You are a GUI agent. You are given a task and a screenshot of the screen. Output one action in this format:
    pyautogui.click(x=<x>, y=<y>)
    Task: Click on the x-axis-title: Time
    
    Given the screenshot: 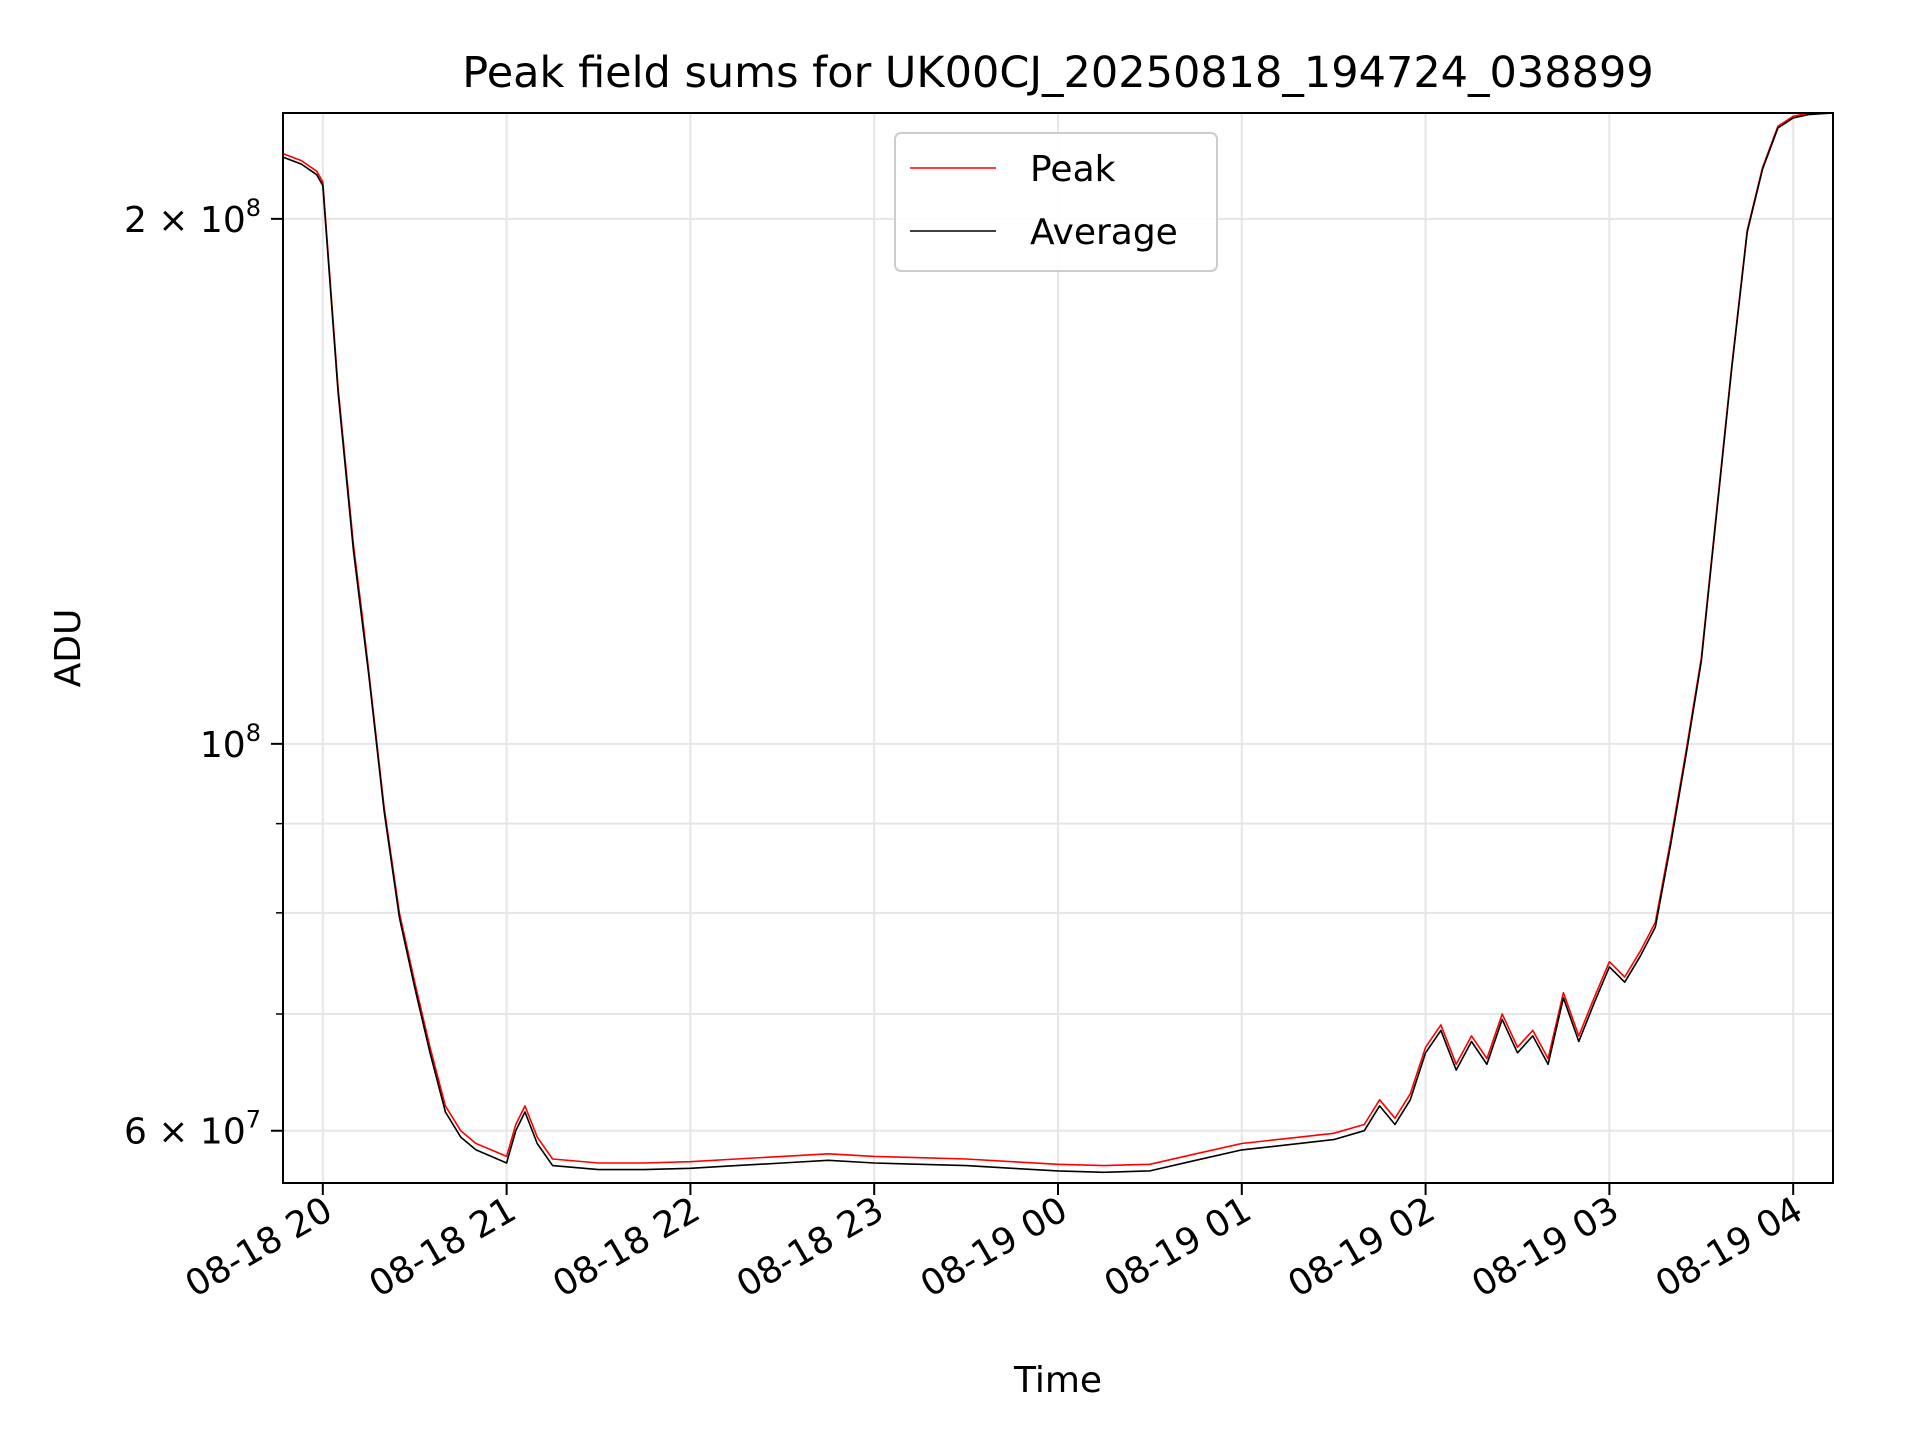 What is the action you would take?
    pyautogui.click(x=1057, y=1380)
    